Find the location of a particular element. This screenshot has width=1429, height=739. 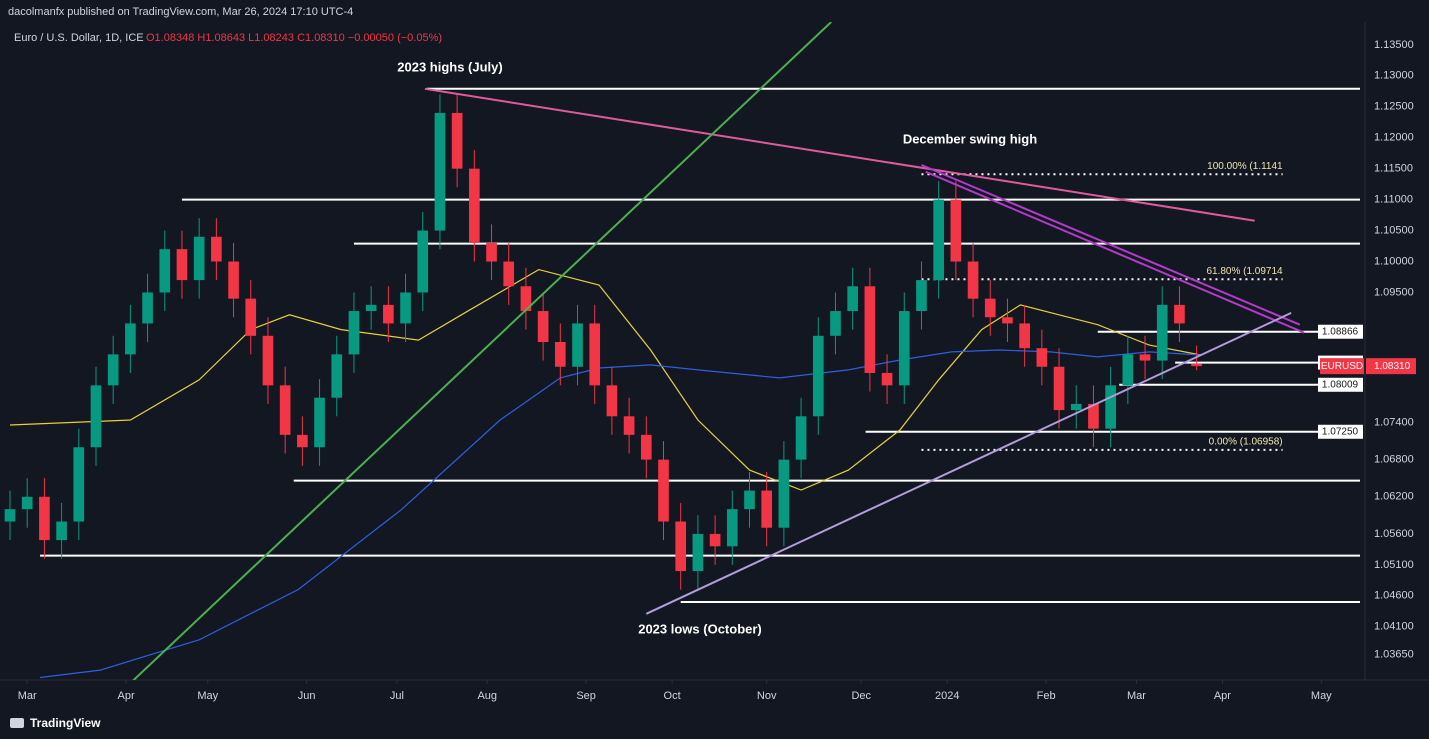

symbol: Euro / U.S. Dollar, 1D, ICE is located at coordinates (79, 38).